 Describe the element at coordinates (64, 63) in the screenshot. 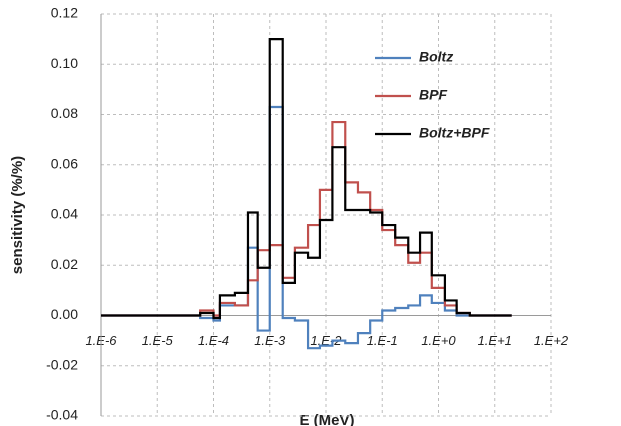

I see `y-tick-label: 0.10` at that location.